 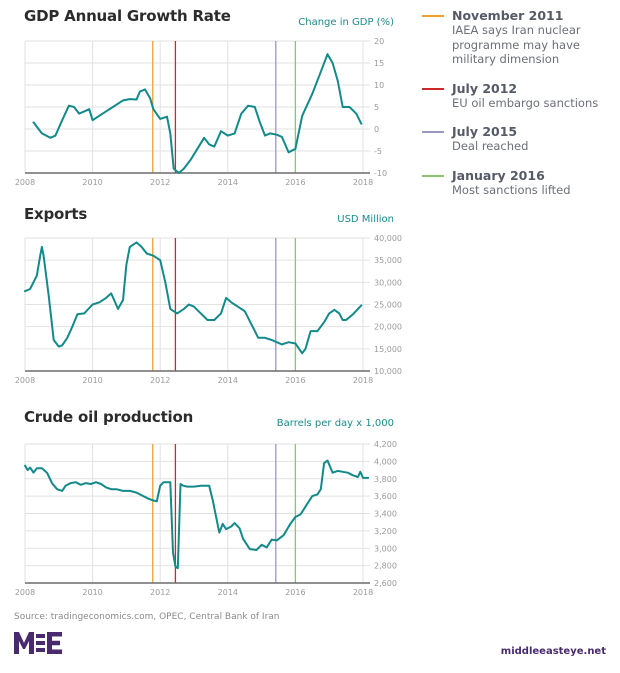 I want to click on legend-description: EU oil embargo sanctions, so click(x=525, y=102).